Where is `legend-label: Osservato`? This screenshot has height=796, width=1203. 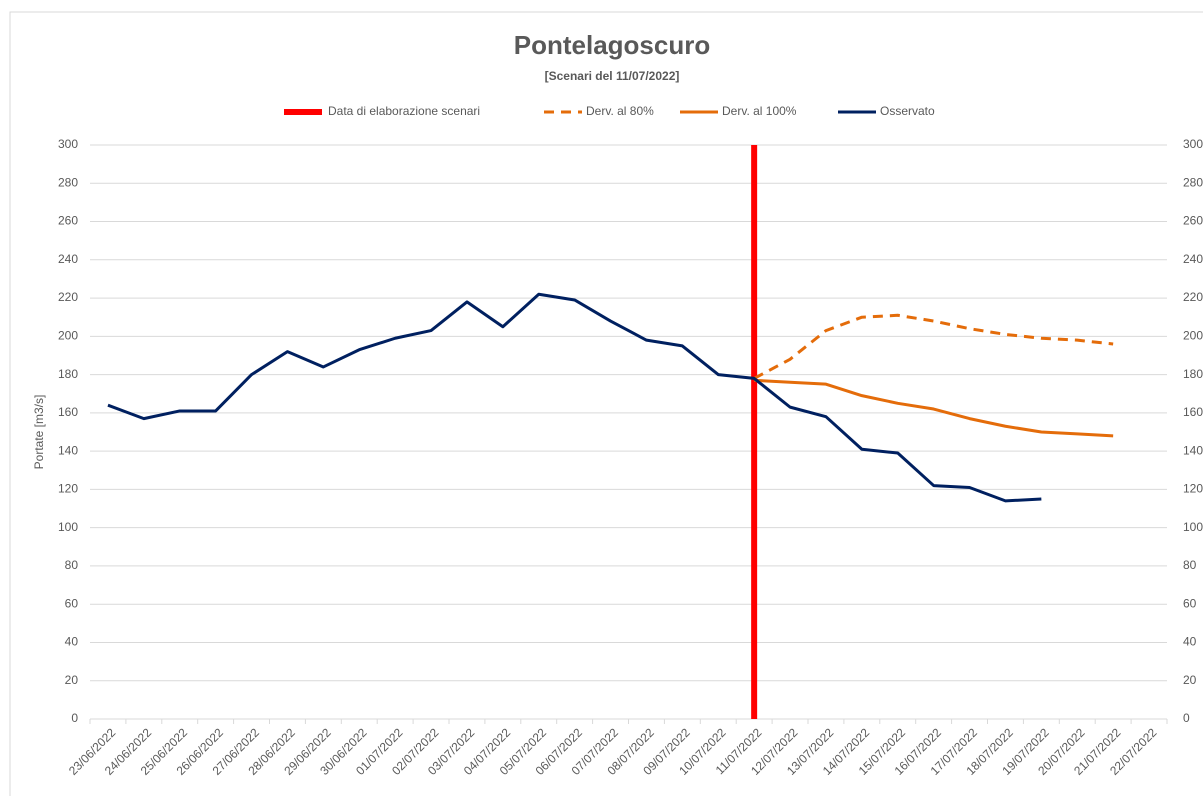 legend-label: Osservato is located at coordinates (907, 111).